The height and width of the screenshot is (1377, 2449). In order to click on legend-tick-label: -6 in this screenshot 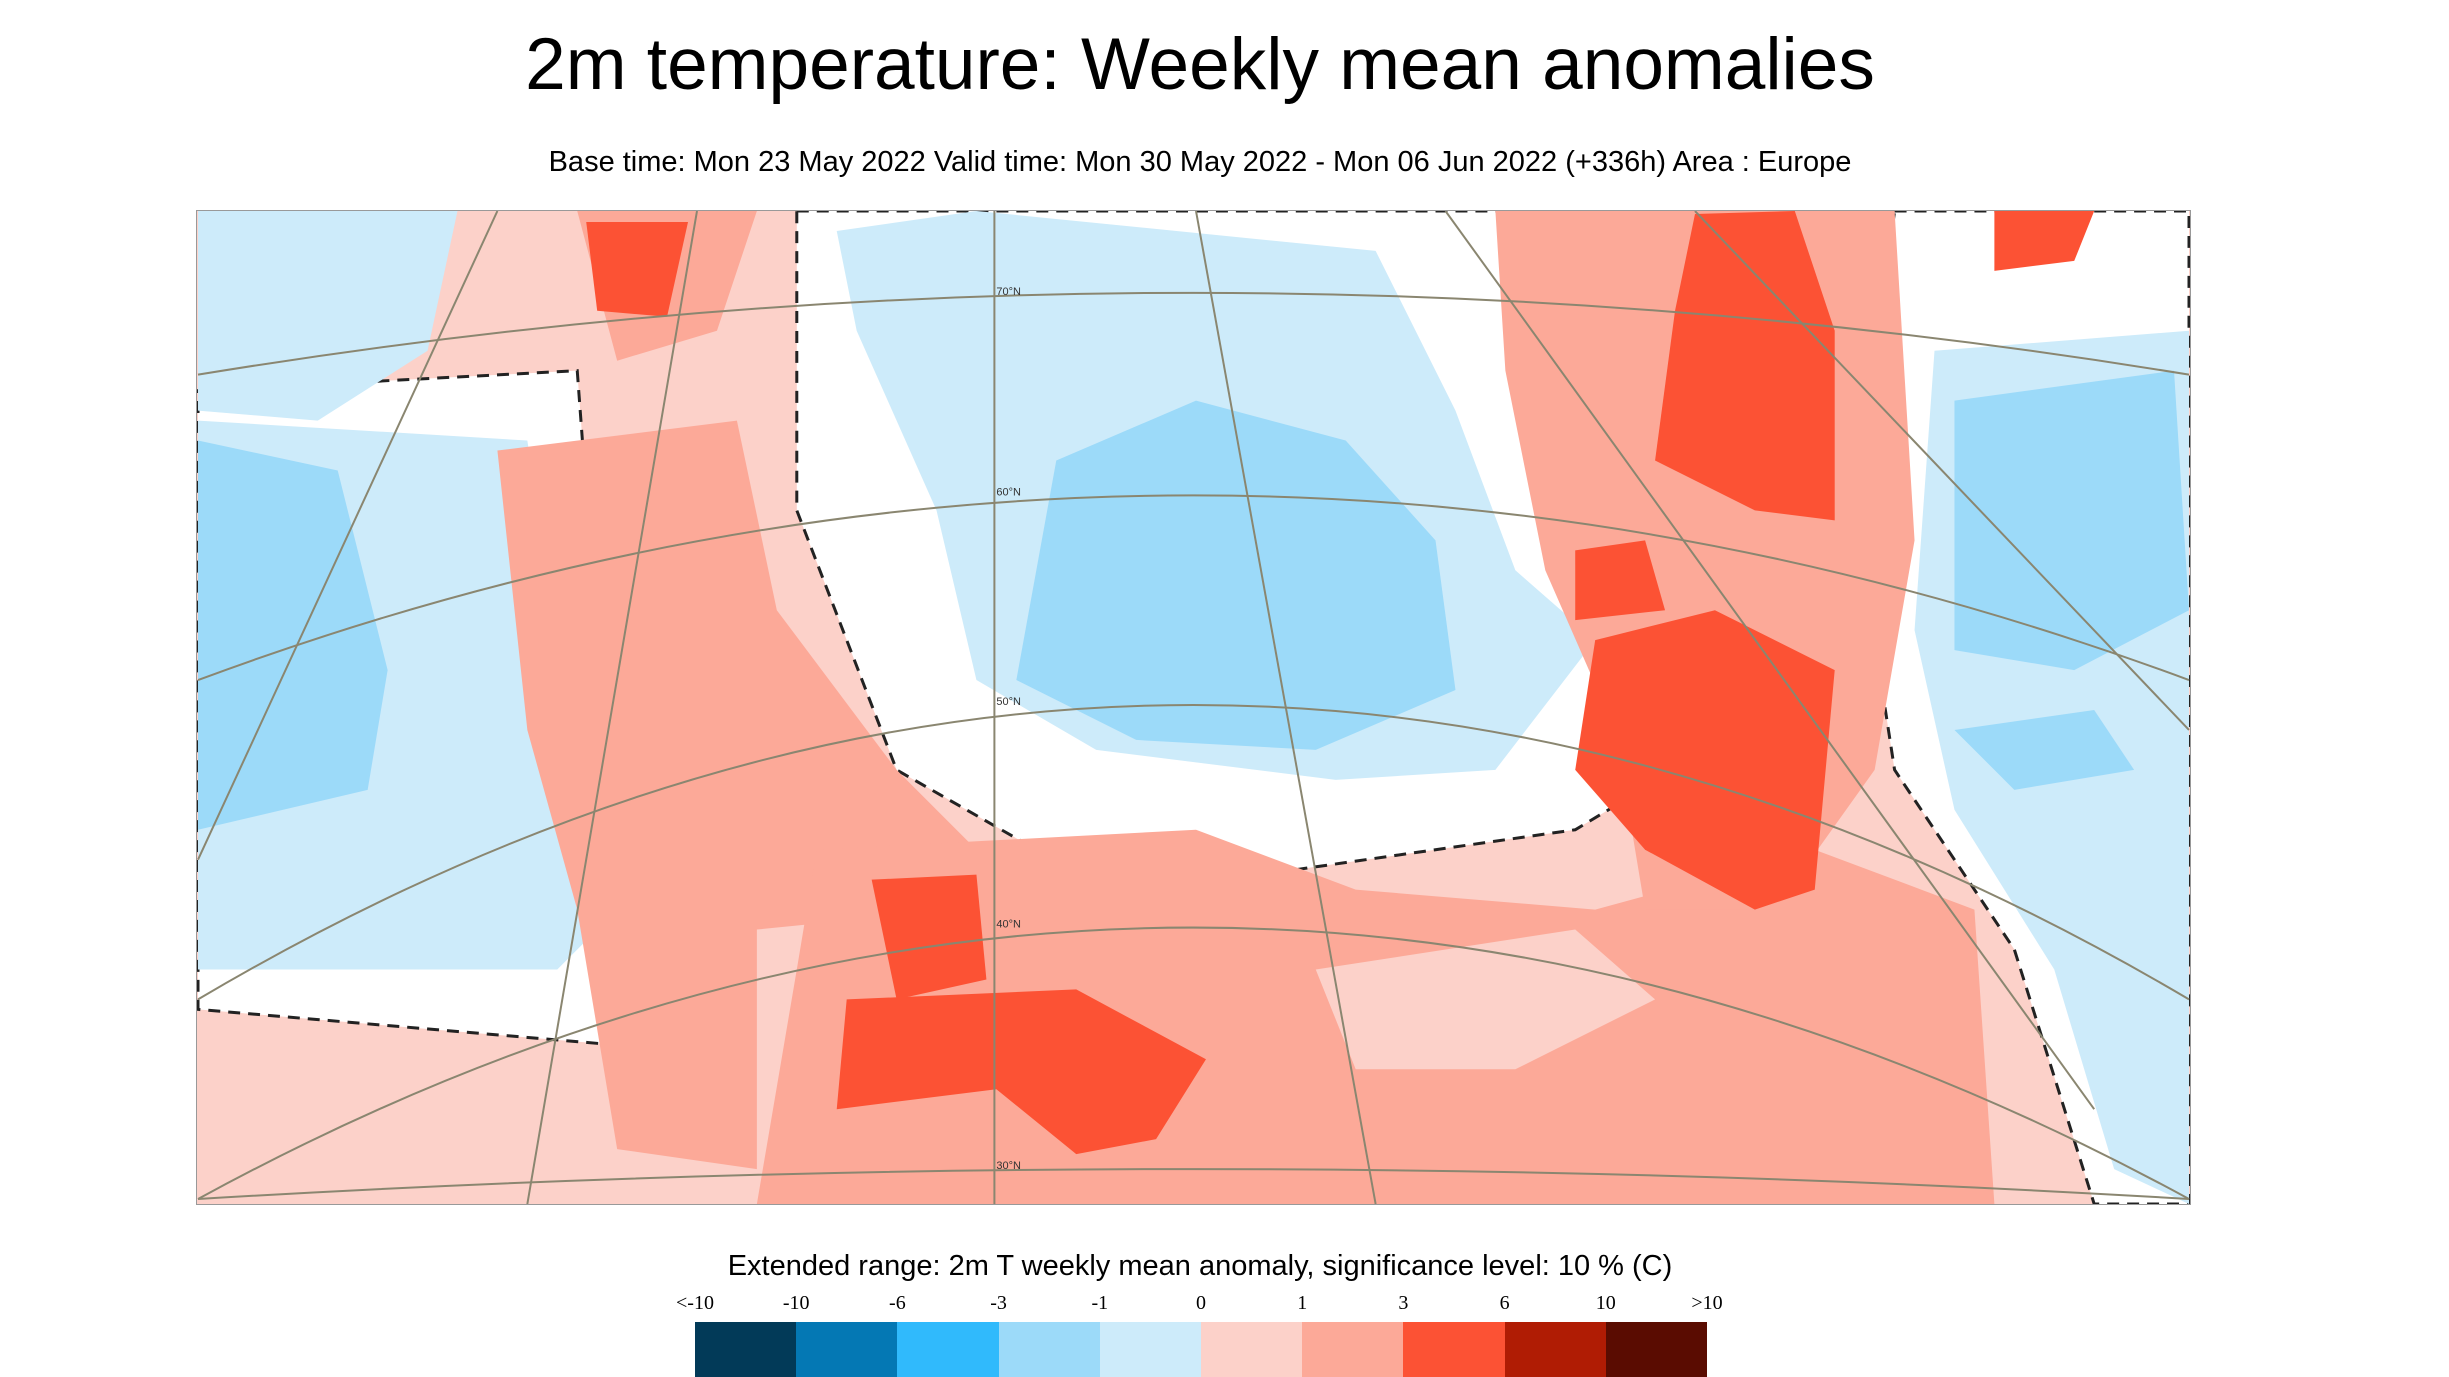, I will do `click(897, 1303)`.